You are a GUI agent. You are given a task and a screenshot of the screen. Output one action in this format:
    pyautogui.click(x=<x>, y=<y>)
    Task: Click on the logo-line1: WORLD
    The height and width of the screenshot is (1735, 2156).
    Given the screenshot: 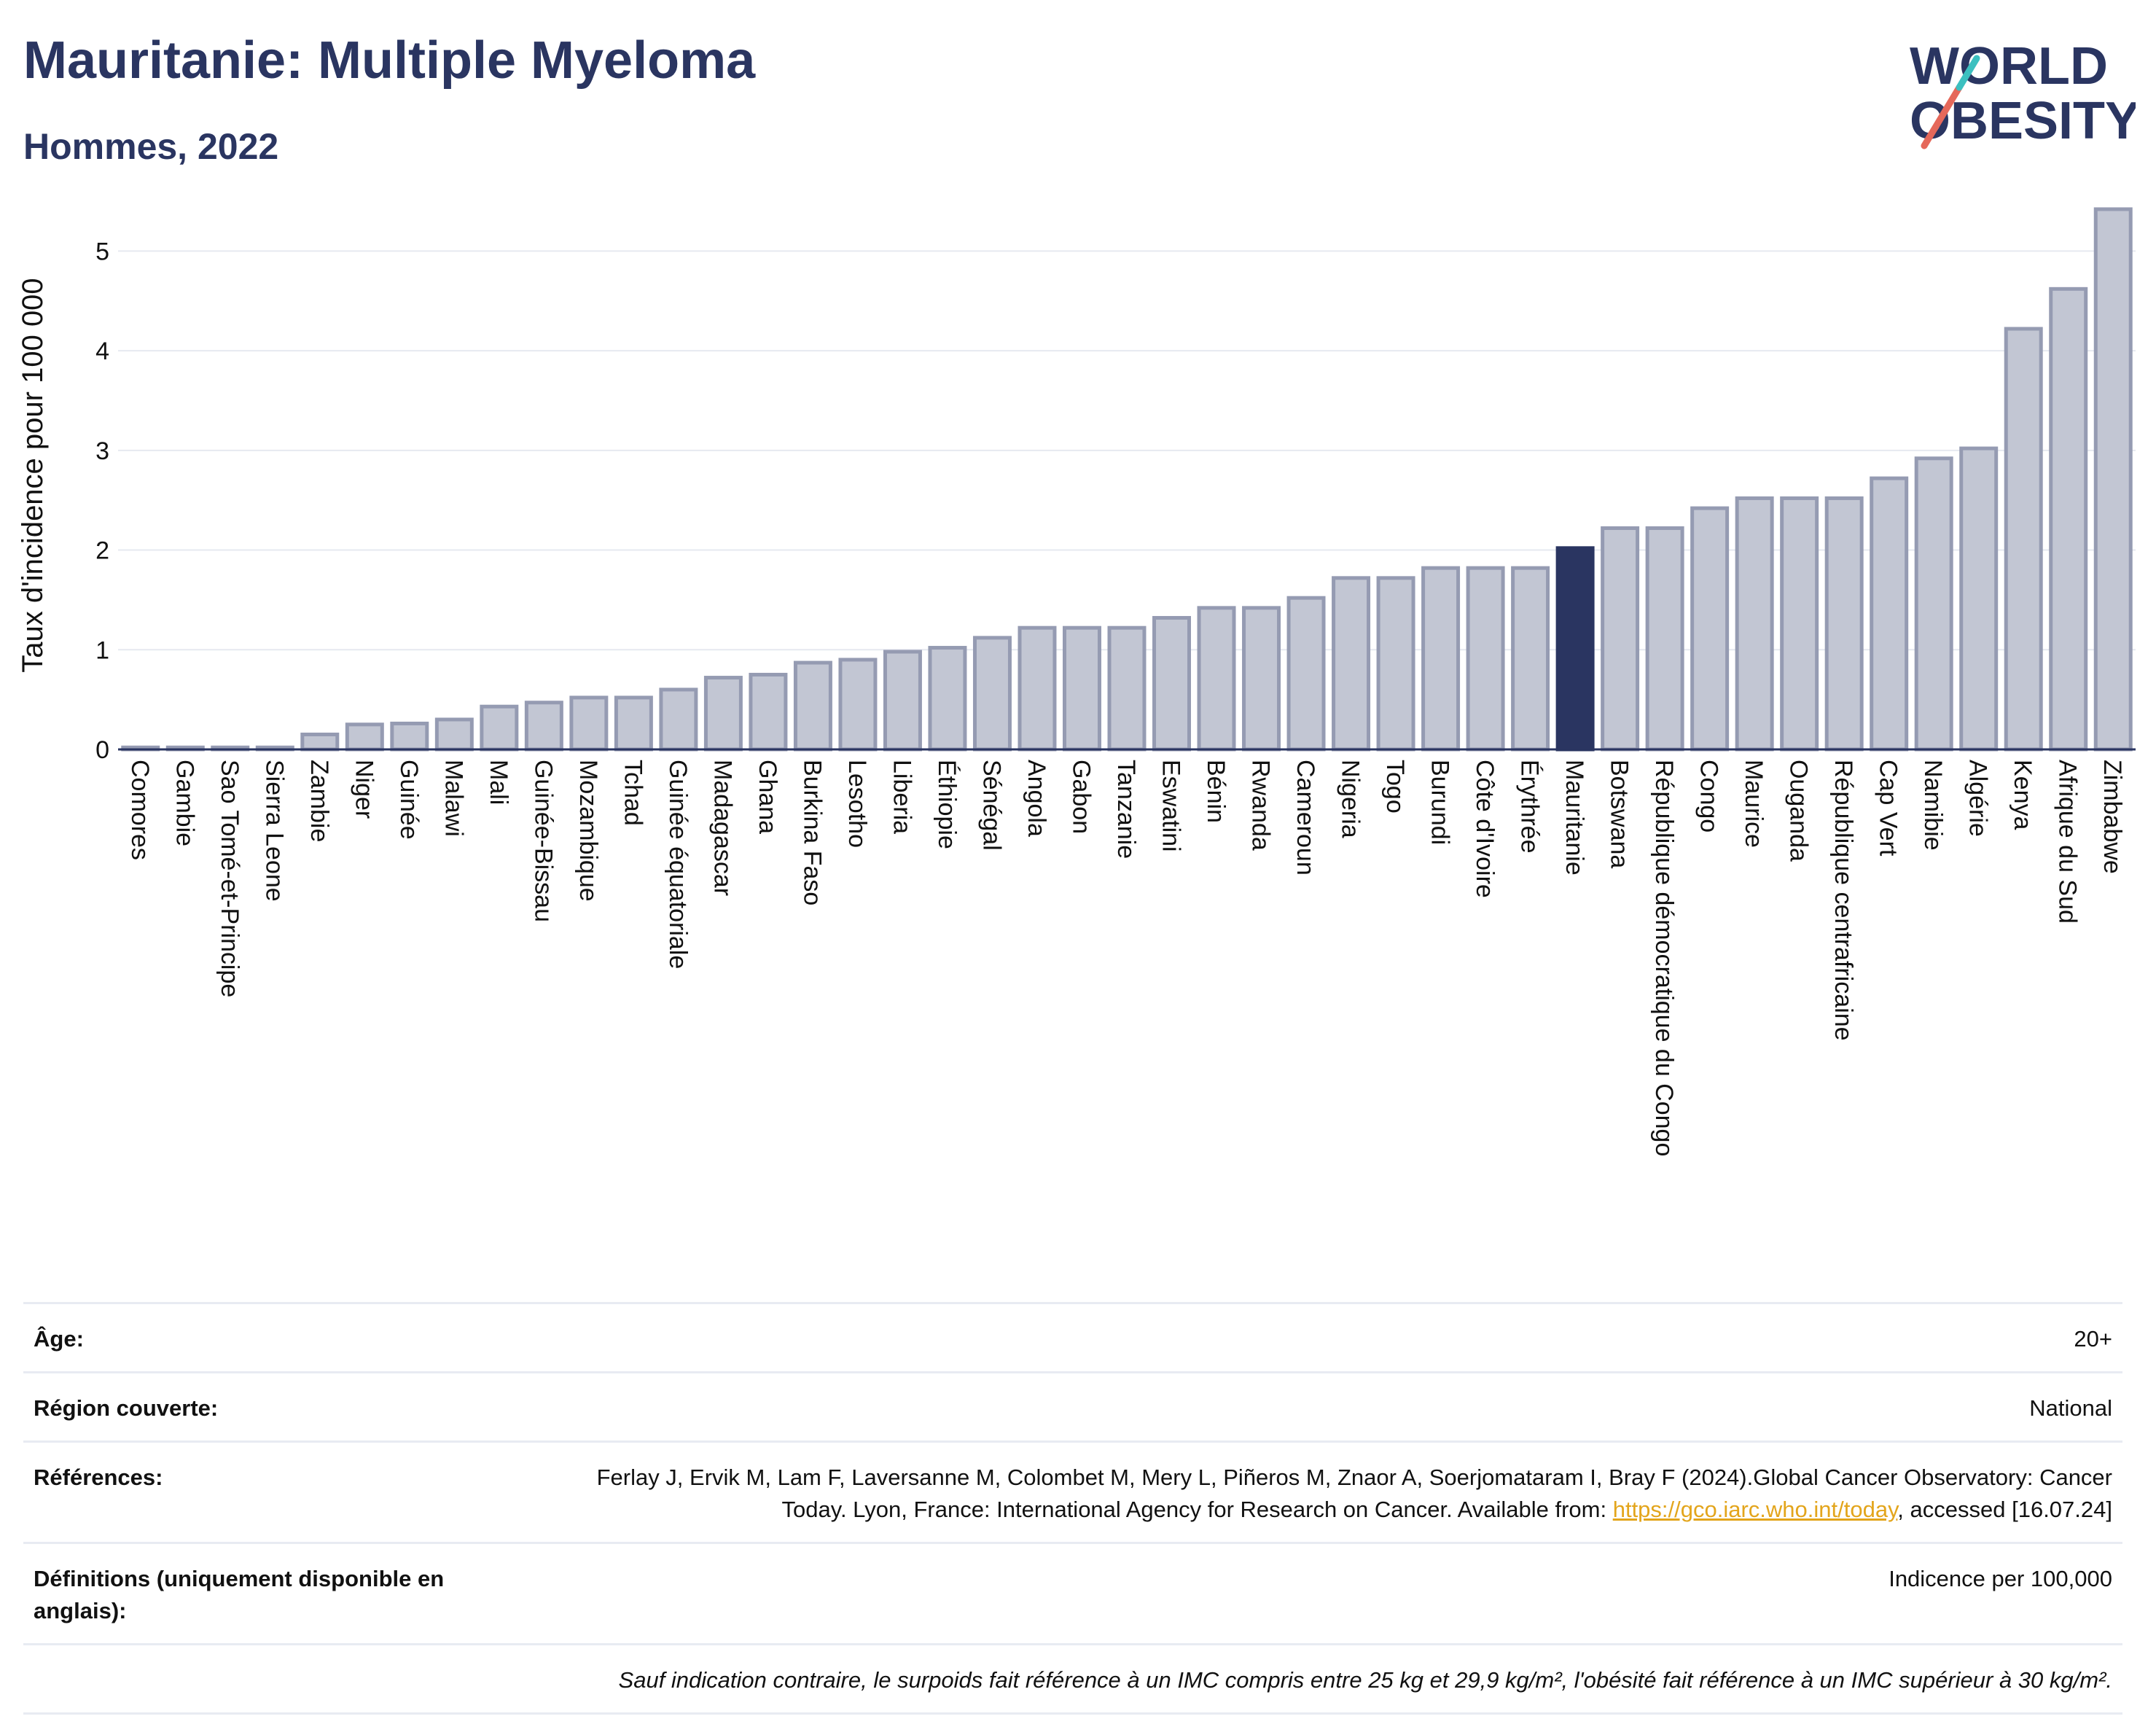 What is the action you would take?
    pyautogui.click(x=2009, y=66)
    